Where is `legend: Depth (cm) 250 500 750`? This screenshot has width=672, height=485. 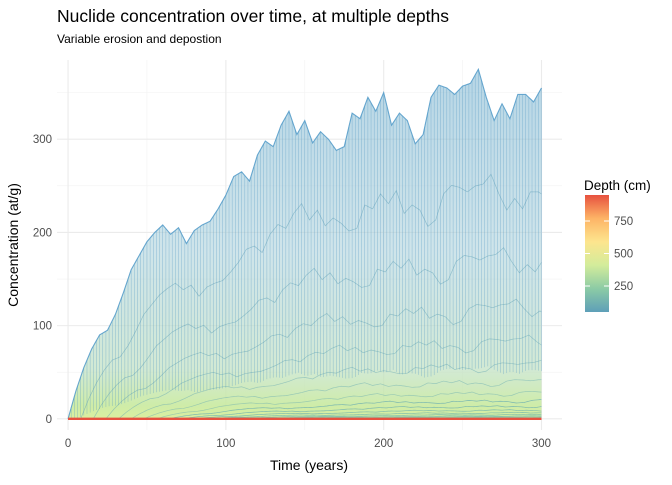 legend: Depth (cm) 250 500 750 is located at coordinates (617, 245).